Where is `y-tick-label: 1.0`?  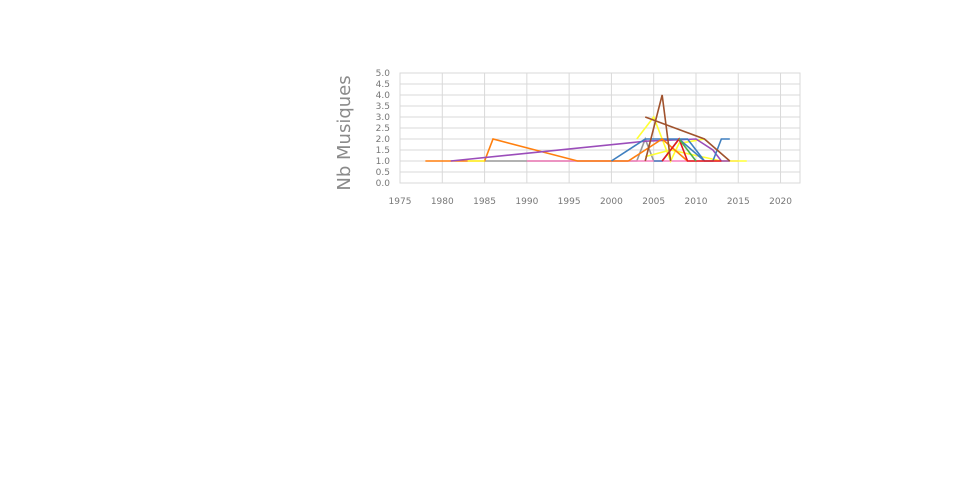 y-tick-label: 1.0 is located at coordinates (383, 162).